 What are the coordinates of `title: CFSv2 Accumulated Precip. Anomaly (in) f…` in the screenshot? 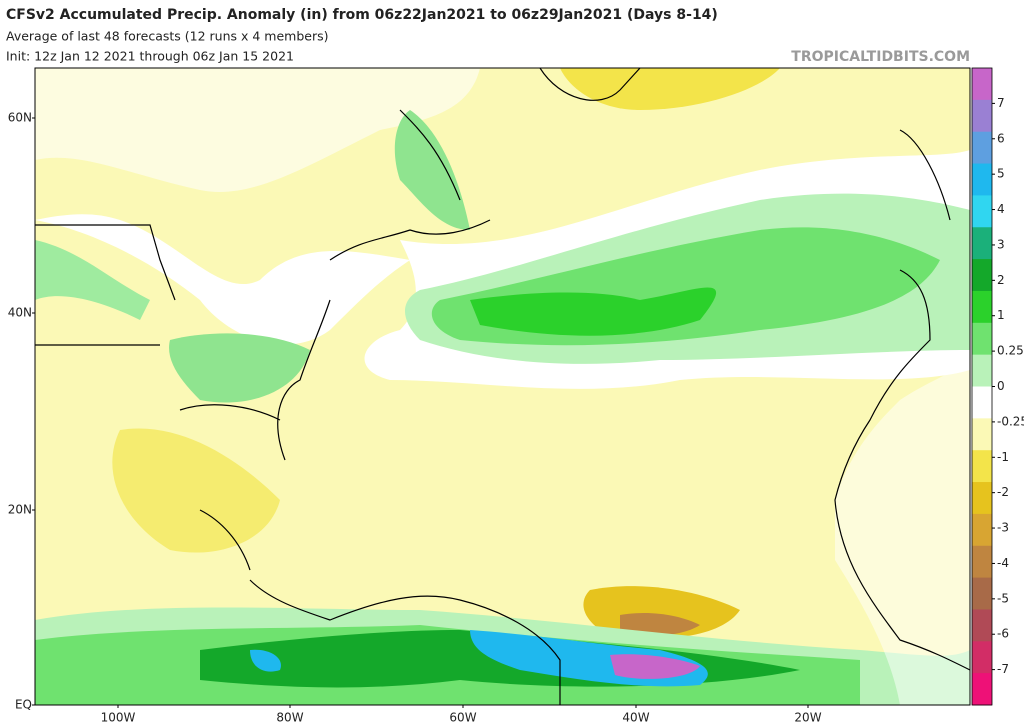 It's located at (362, 15).